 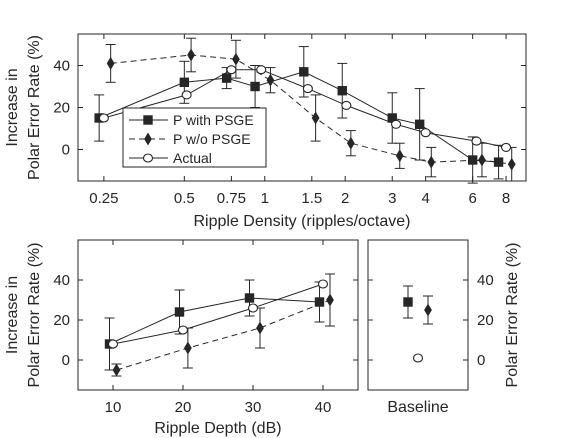 What do you see at coordinates (212, 139) in the screenshot?
I see `legend-label: P w/o PSGE` at bounding box center [212, 139].